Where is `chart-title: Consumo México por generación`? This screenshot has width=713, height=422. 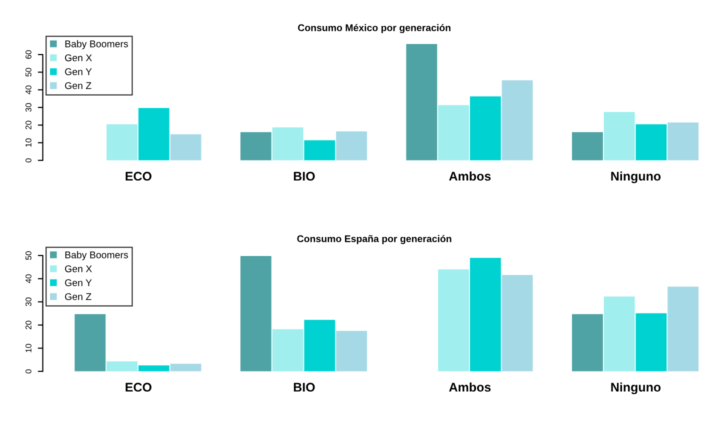 chart-title: Consumo México por generación is located at coordinates (374, 29).